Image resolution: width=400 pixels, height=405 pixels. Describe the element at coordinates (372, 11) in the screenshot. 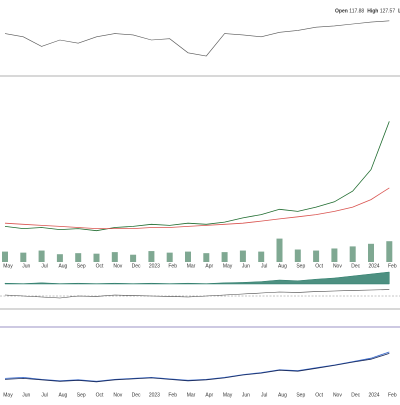

I see `header-label: High` at that location.